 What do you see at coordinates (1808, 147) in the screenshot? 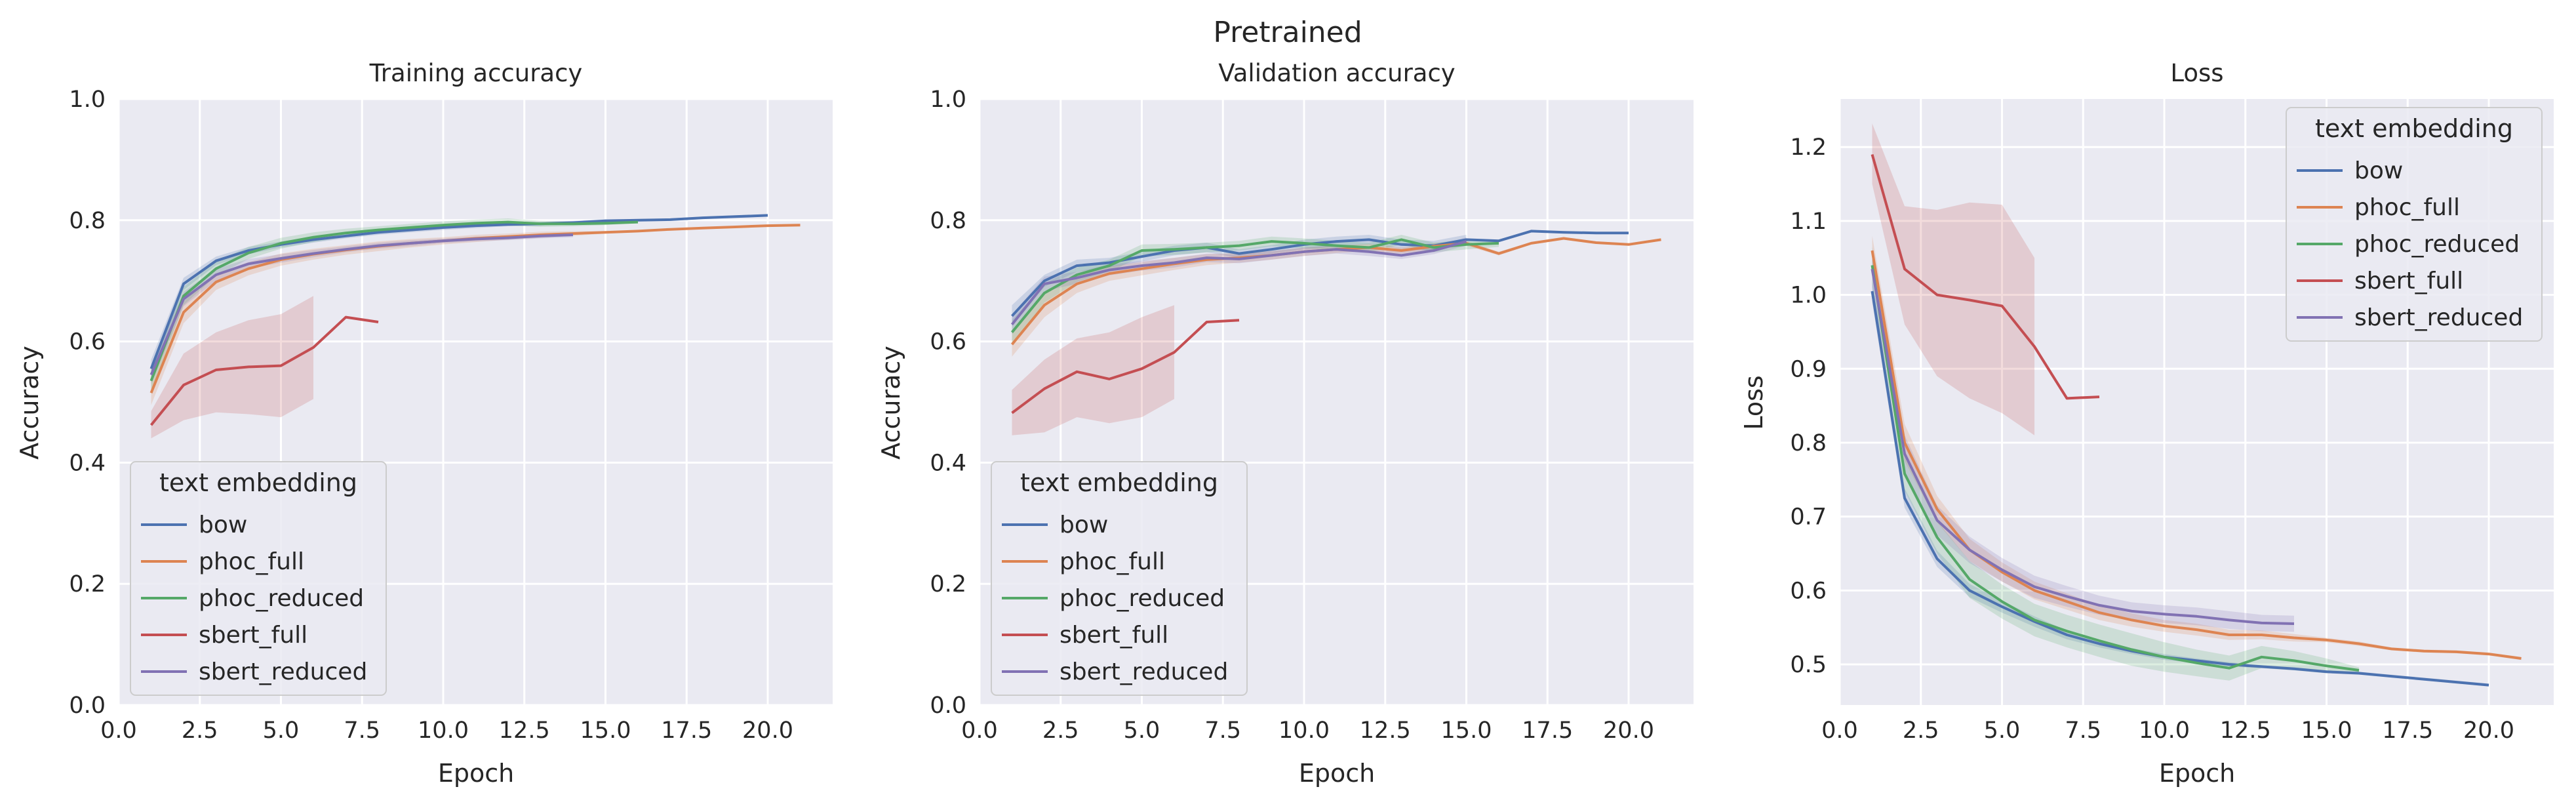
I see `y-tick-label: 1.2` at bounding box center [1808, 147].